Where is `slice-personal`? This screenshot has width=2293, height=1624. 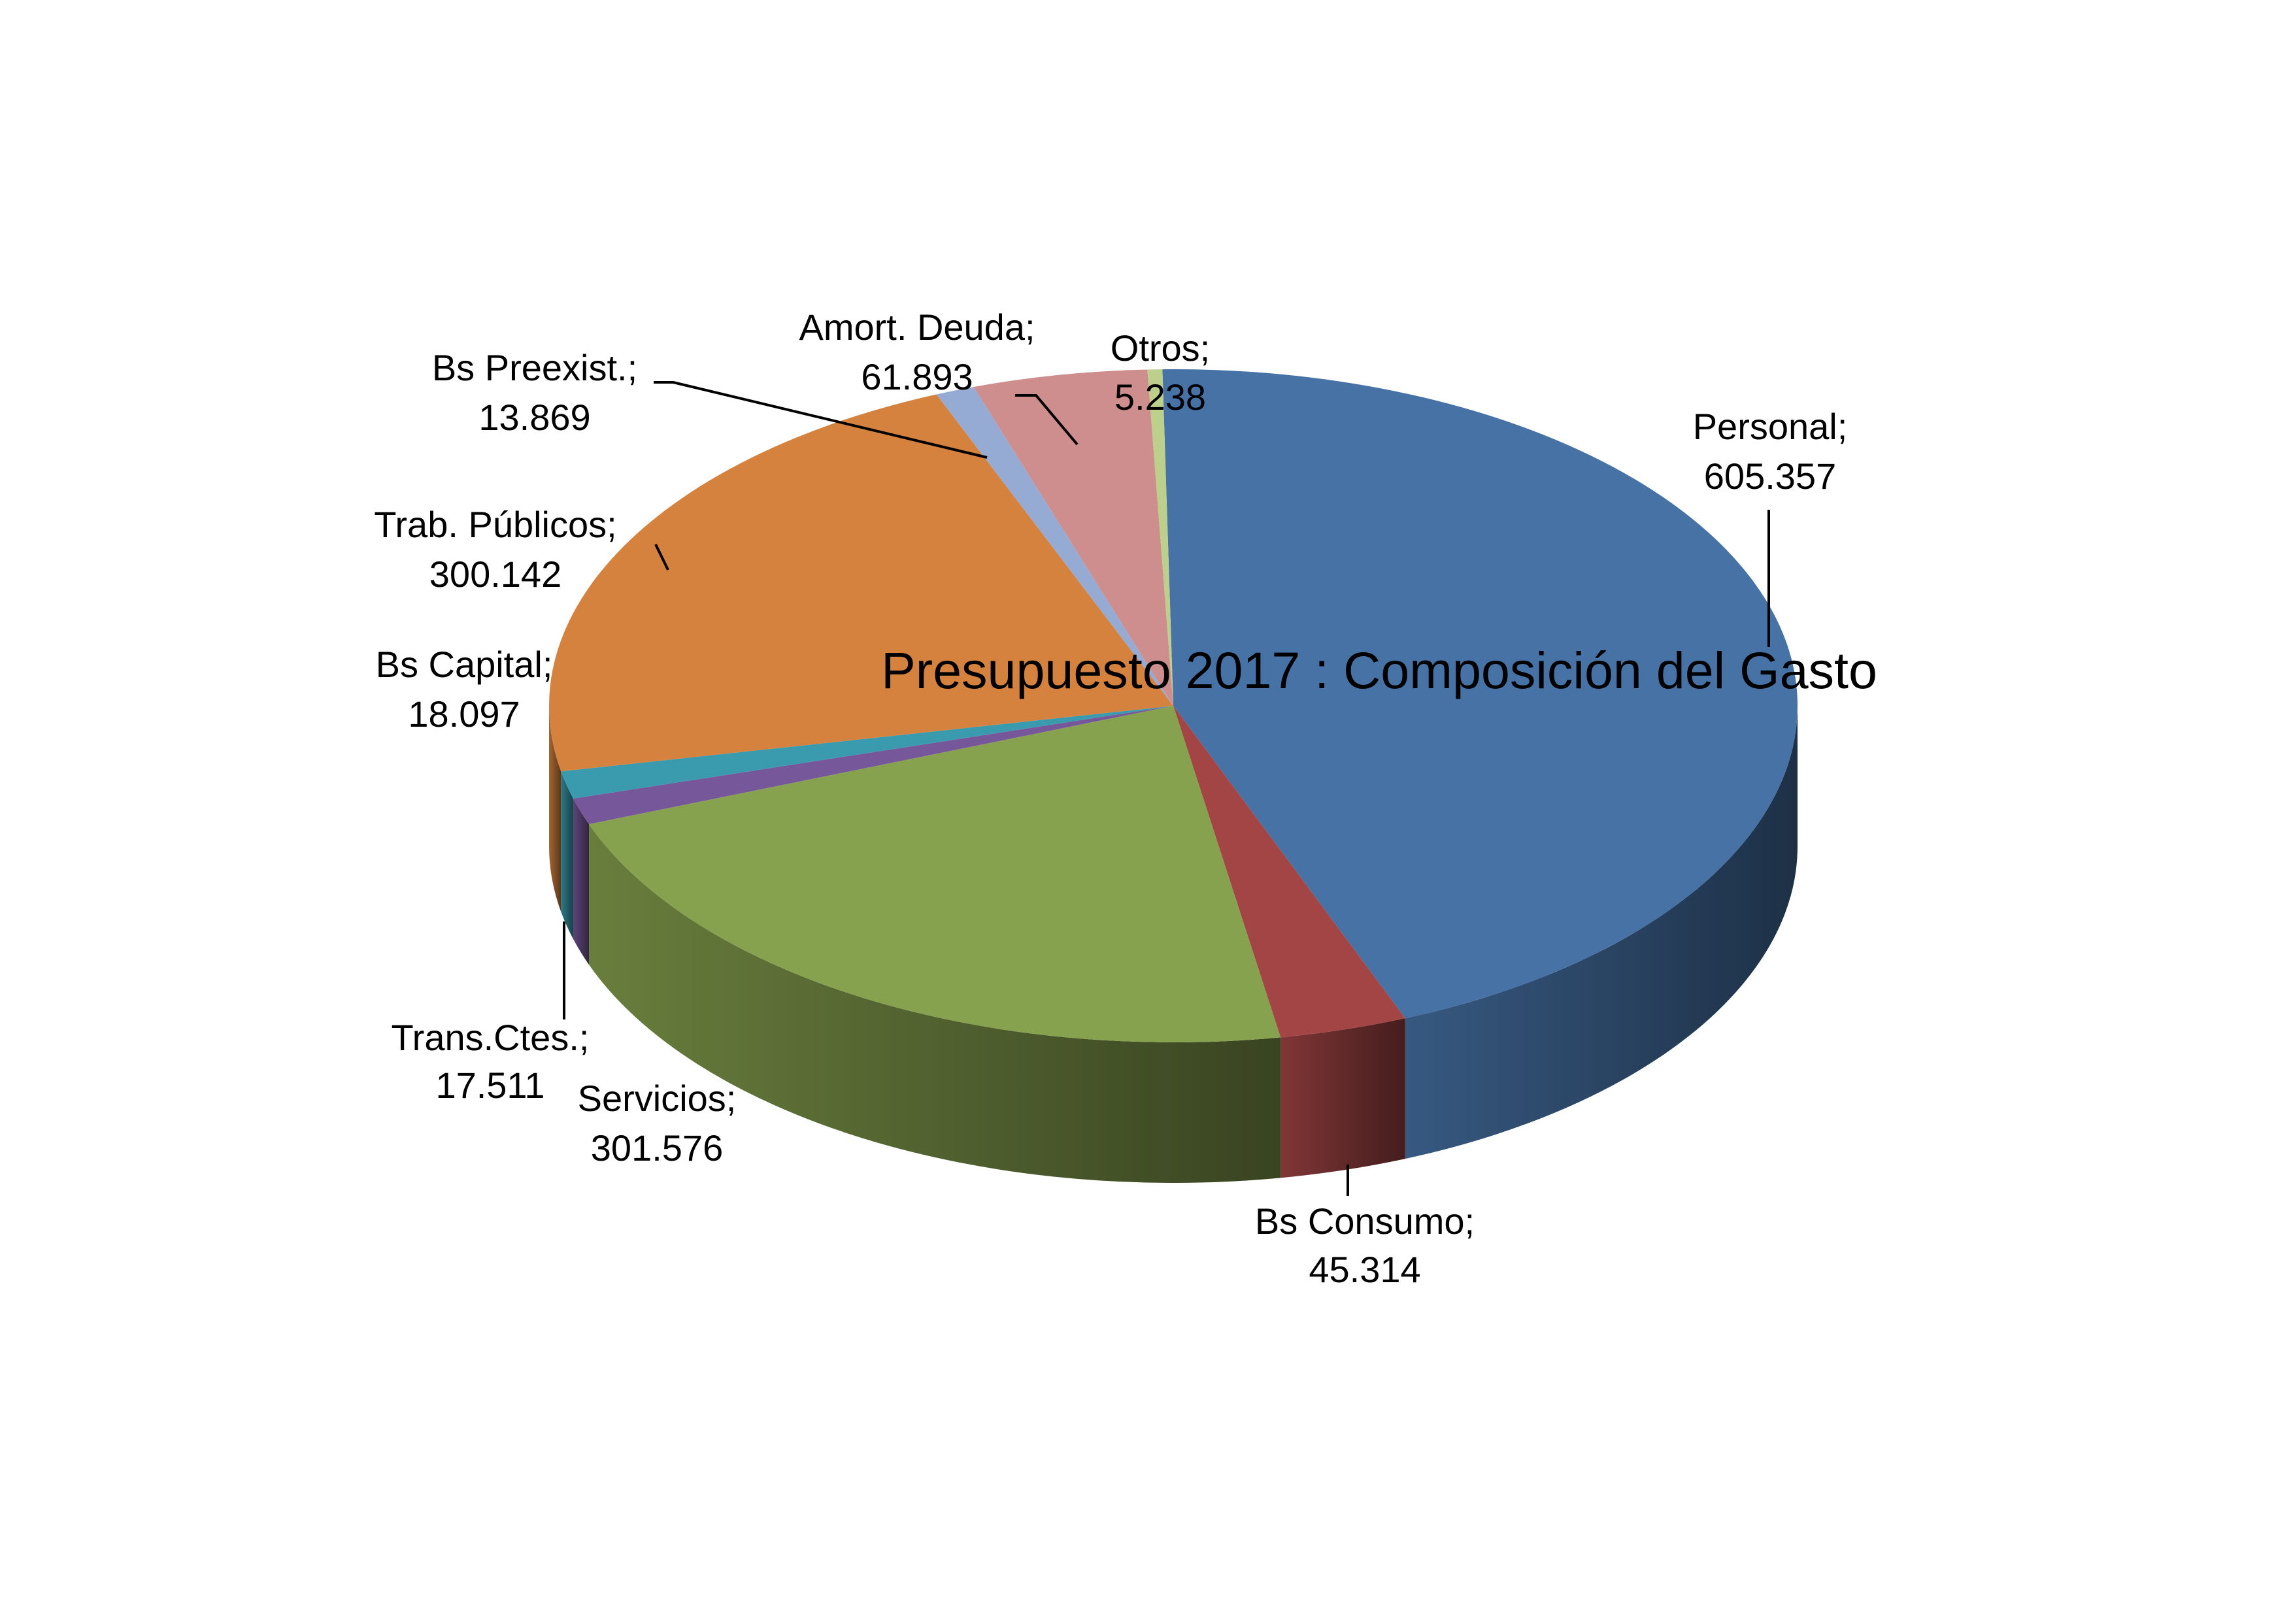 slice-personal is located at coordinates (1480, 694).